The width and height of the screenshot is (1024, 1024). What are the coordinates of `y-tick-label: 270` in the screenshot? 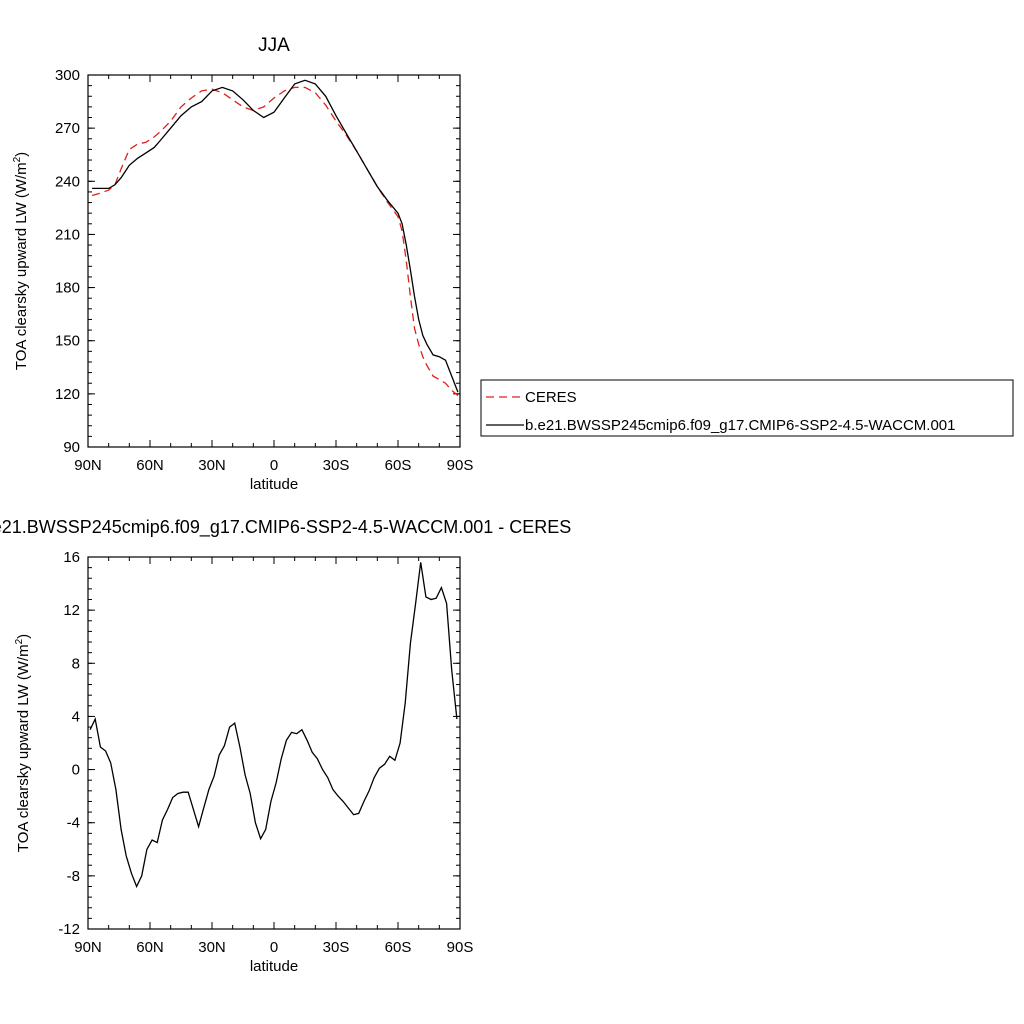 It's located at (67, 128).